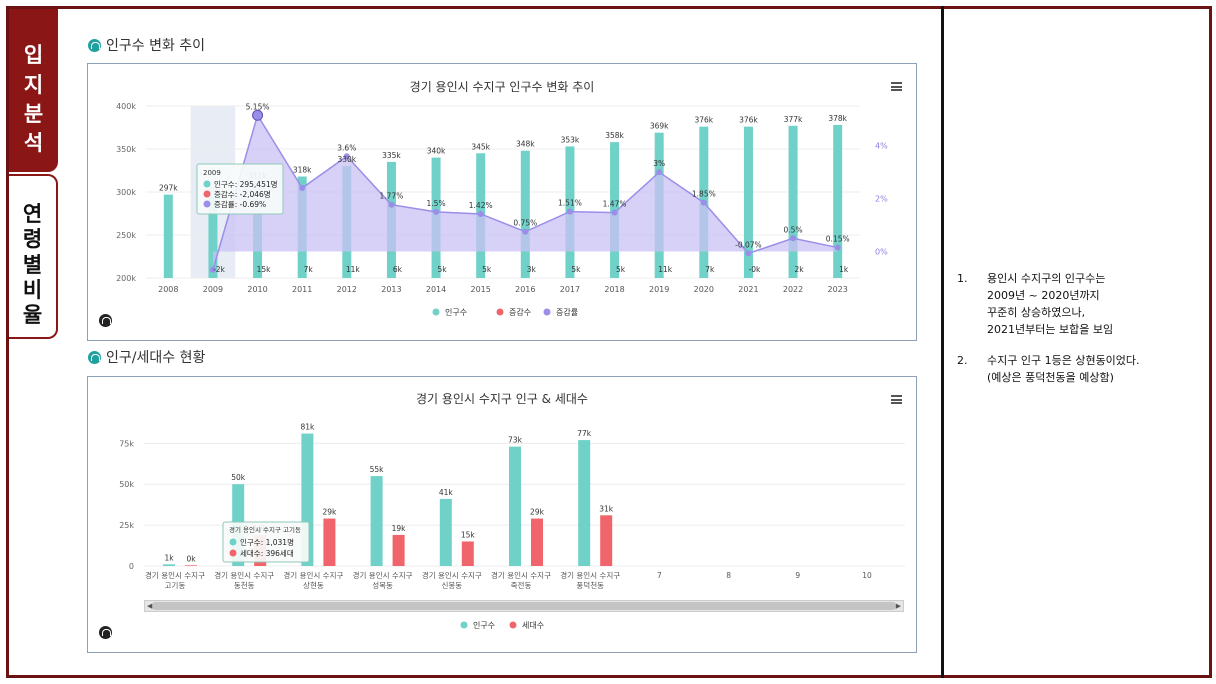 This screenshot has height=684, width=1216. I want to click on population-data-label: 335k, so click(391, 155).